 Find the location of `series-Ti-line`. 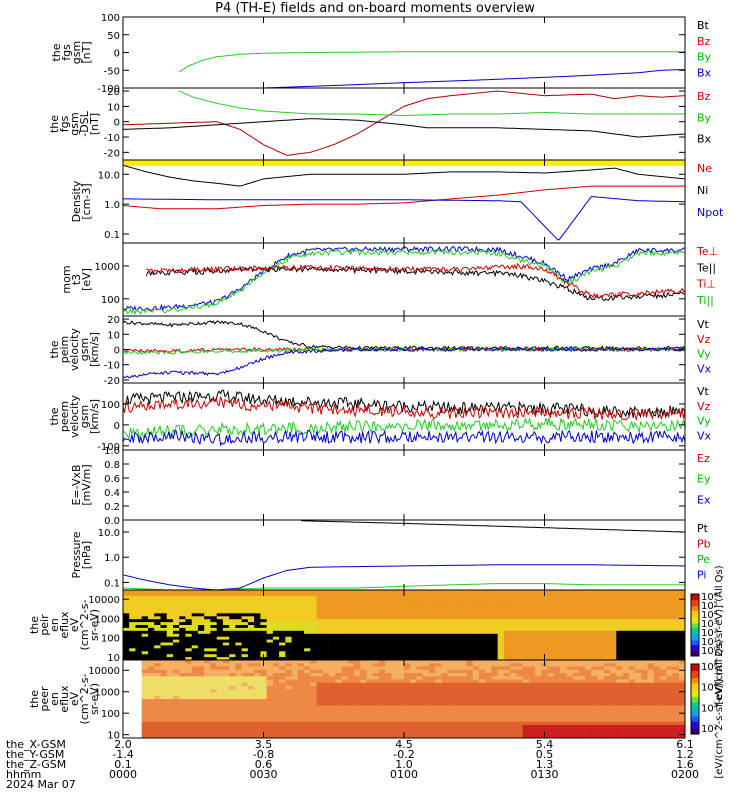

series-Ti-line is located at coordinates (404, 278).